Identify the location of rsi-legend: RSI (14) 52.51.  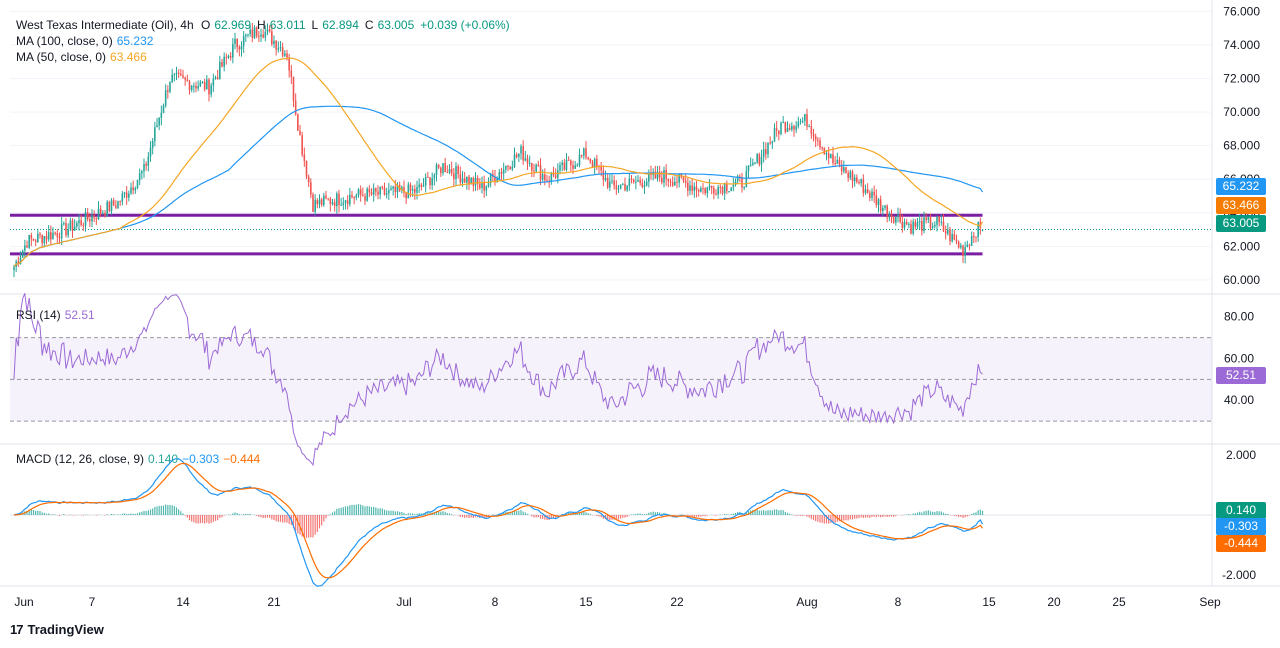
(57, 315).